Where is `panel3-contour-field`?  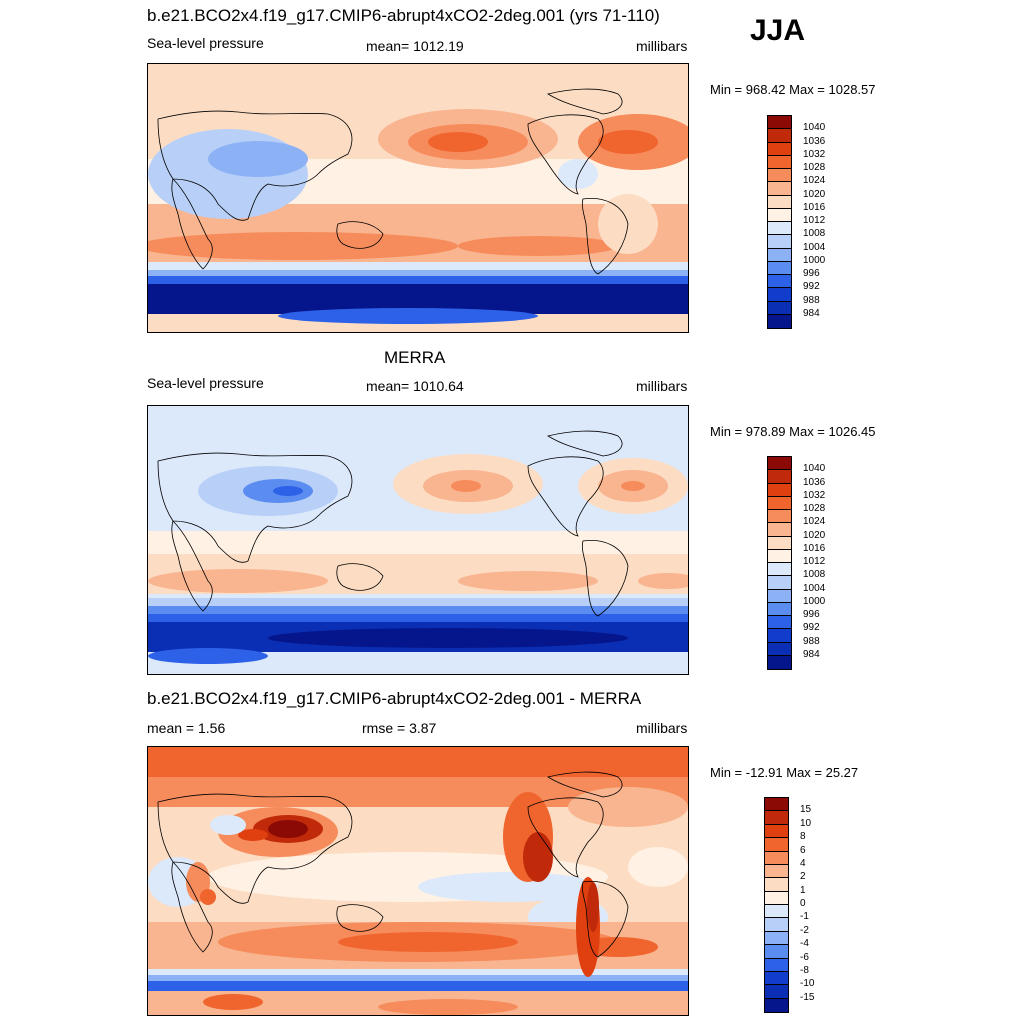 panel3-contour-field is located at coordinates (418, 881).